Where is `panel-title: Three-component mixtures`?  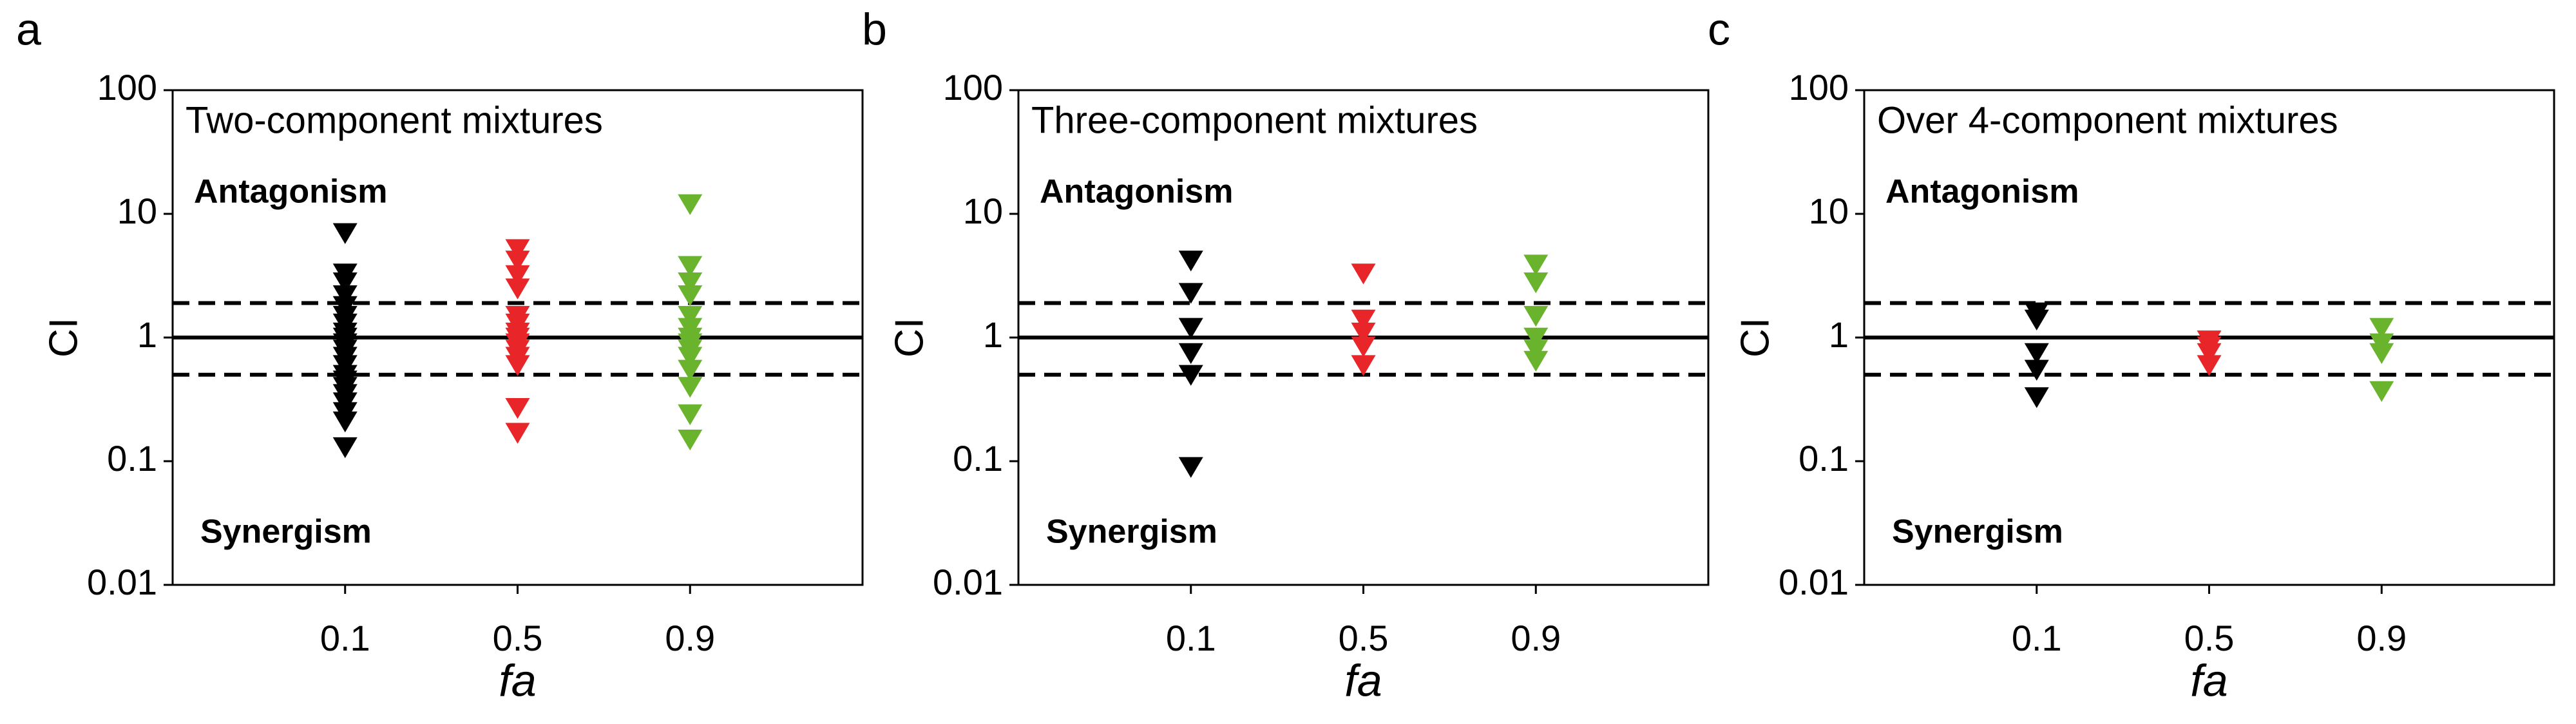 panel-title: Three-component mixtures is located at coordinates (1254, 120).